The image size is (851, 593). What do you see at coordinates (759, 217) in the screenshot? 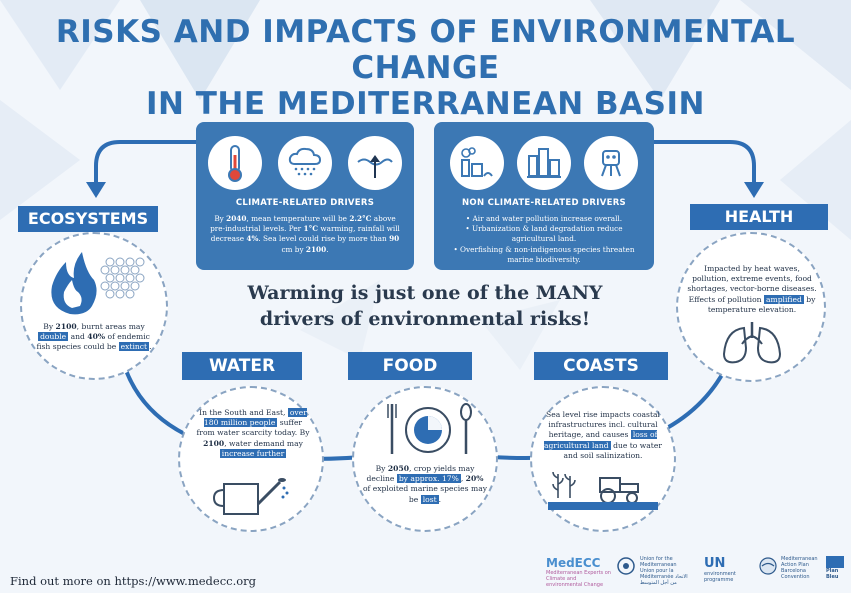
I see `health-banner: HEALTH` at bounding box center [759, 217].